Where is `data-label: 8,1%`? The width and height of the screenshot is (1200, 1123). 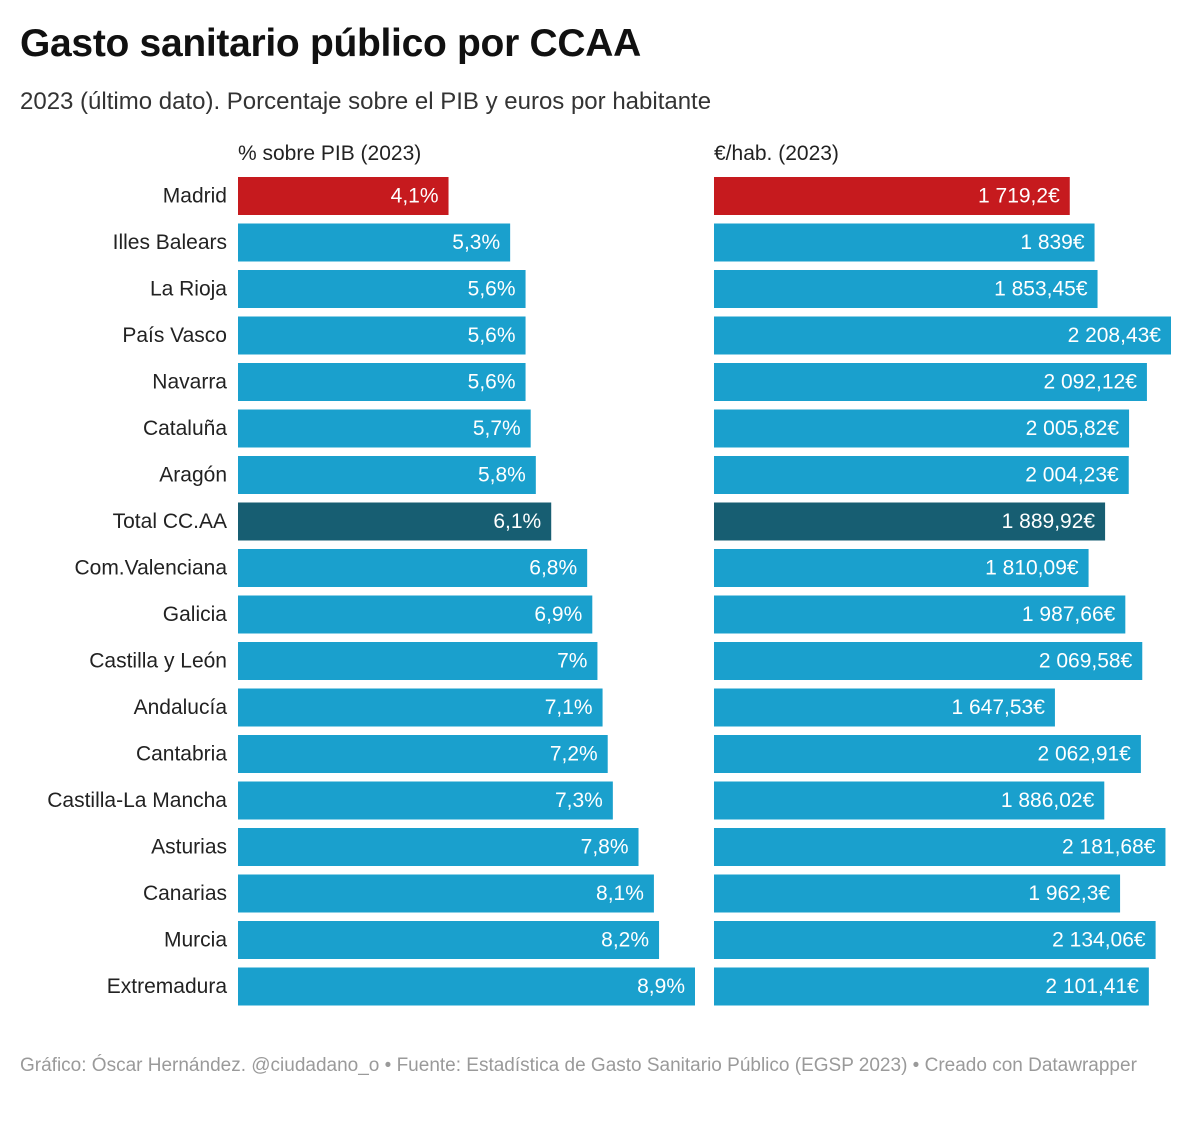 data-label: 8,1% is located at coordinates (620, 893).